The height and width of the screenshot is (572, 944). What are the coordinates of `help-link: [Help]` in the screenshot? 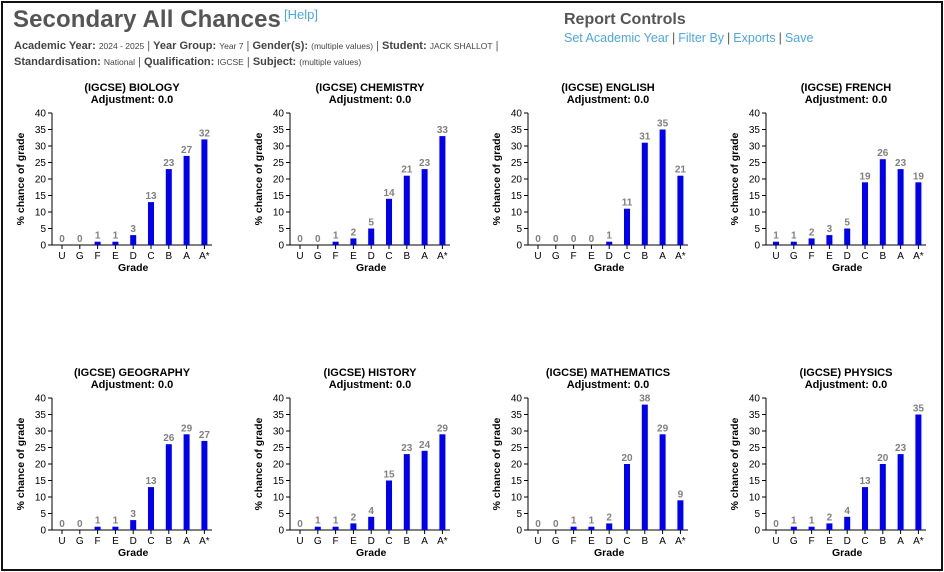 It's located at (300, 14).